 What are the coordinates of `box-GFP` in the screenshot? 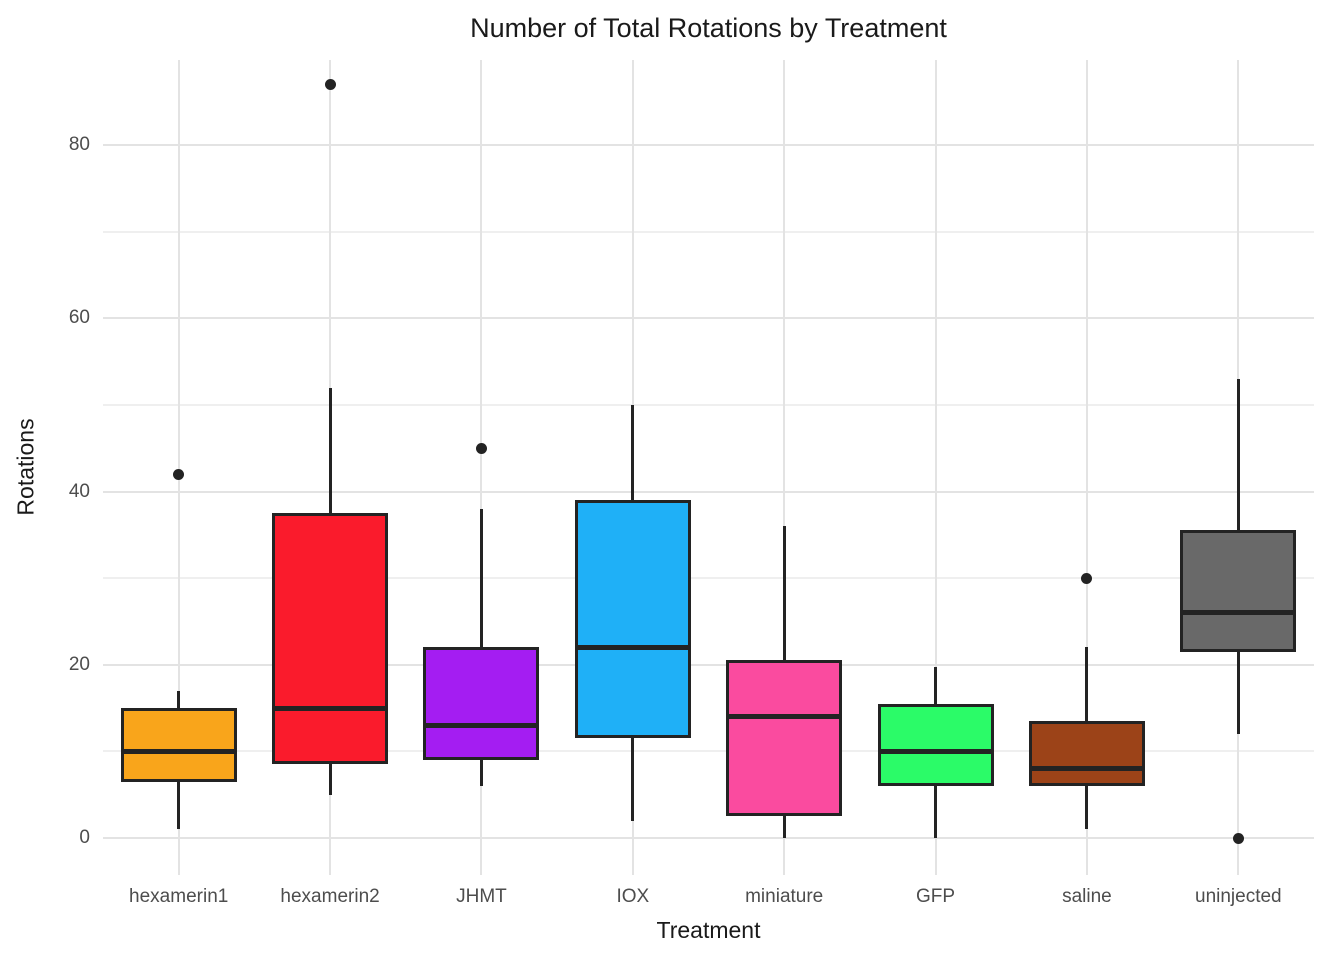 It's located at (935, 744).